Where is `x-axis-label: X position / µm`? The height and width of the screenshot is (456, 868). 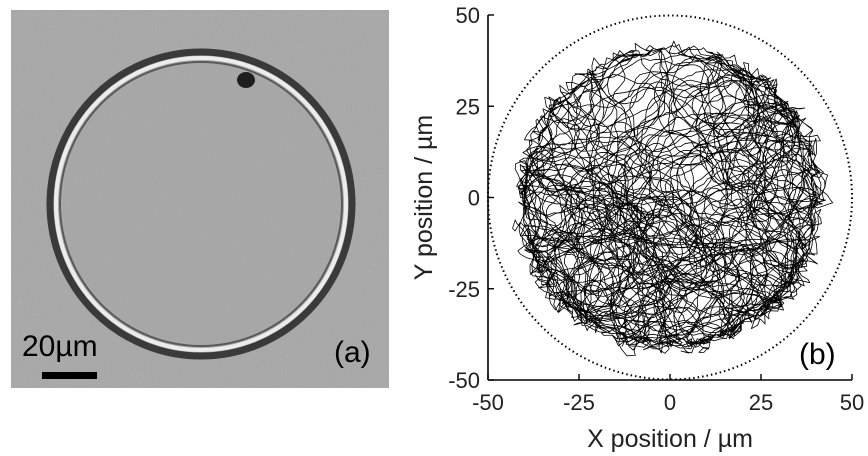
x-axis-label: X position / µm is located at coordinates (670, 439).